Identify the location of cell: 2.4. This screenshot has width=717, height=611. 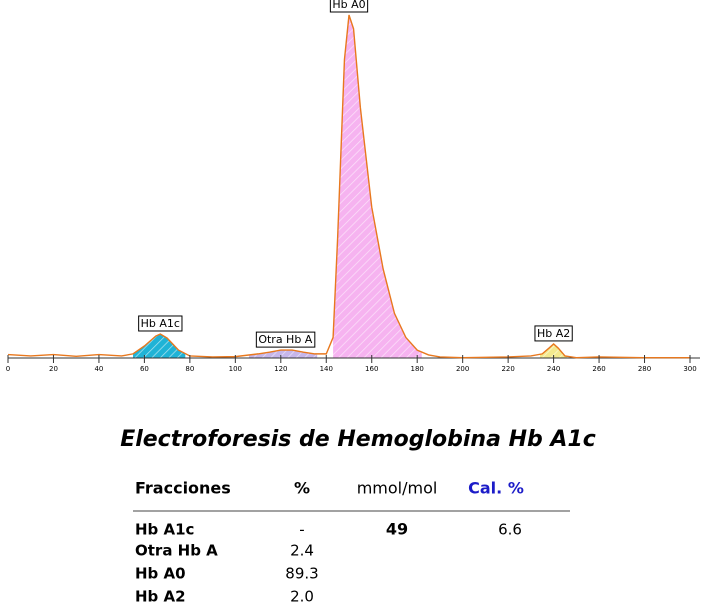
(302, 551).